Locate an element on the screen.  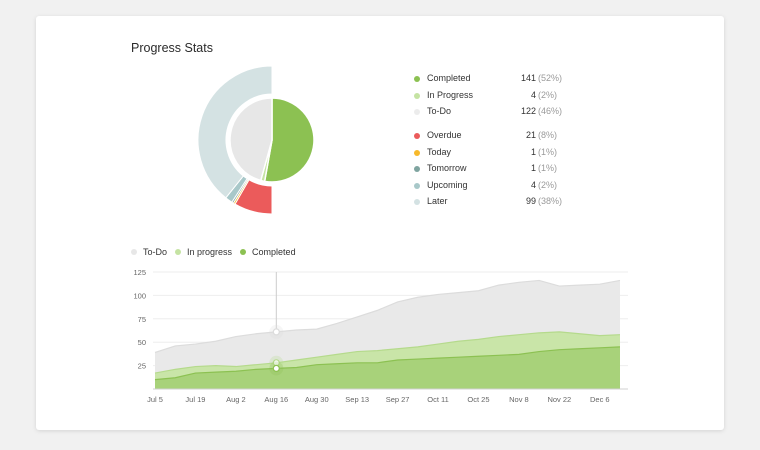
area-completed is located at coordinates (387, 367).